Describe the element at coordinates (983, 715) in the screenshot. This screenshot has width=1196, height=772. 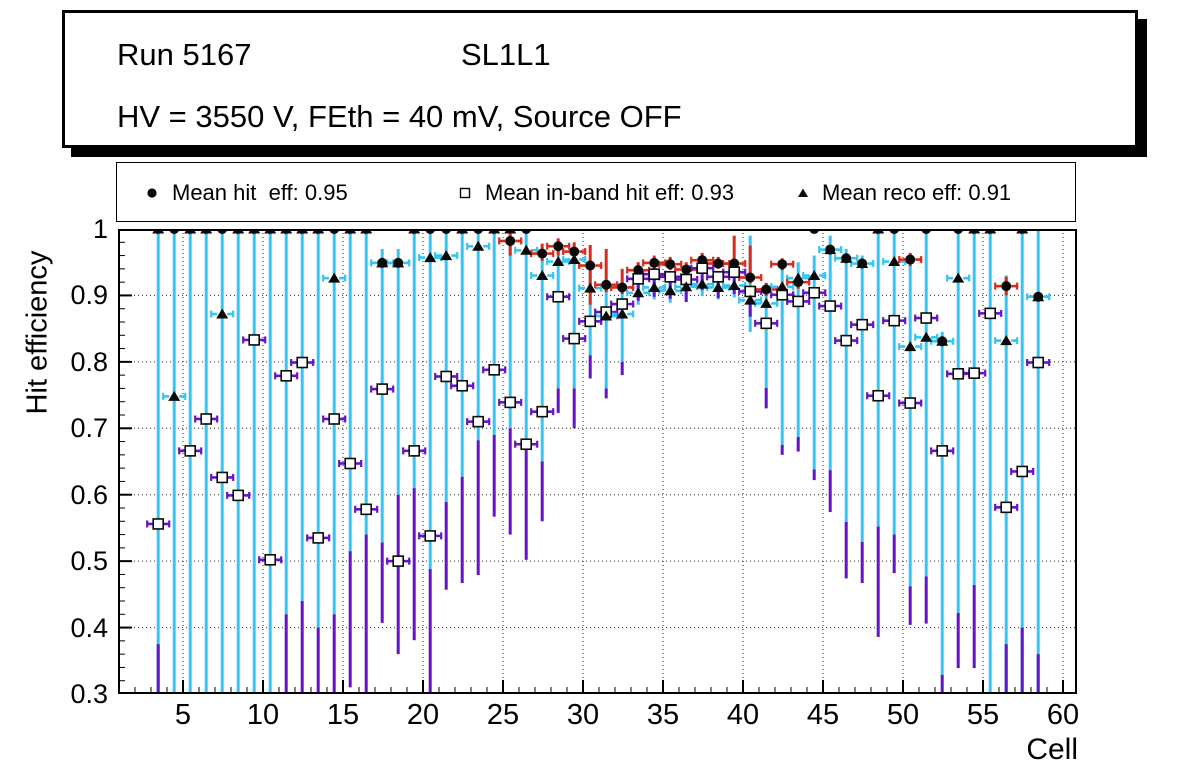
I see `x-tick-label: 55` at that location.